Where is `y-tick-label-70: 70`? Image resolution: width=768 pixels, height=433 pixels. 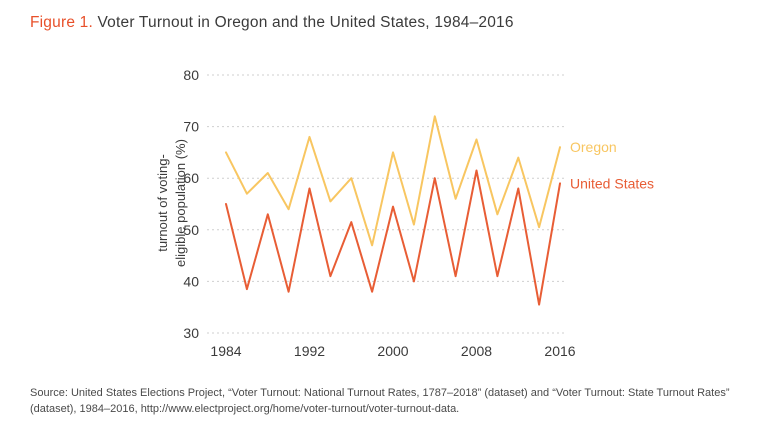
y-tick-label-70: 70 is located at coordinates (191, 127).